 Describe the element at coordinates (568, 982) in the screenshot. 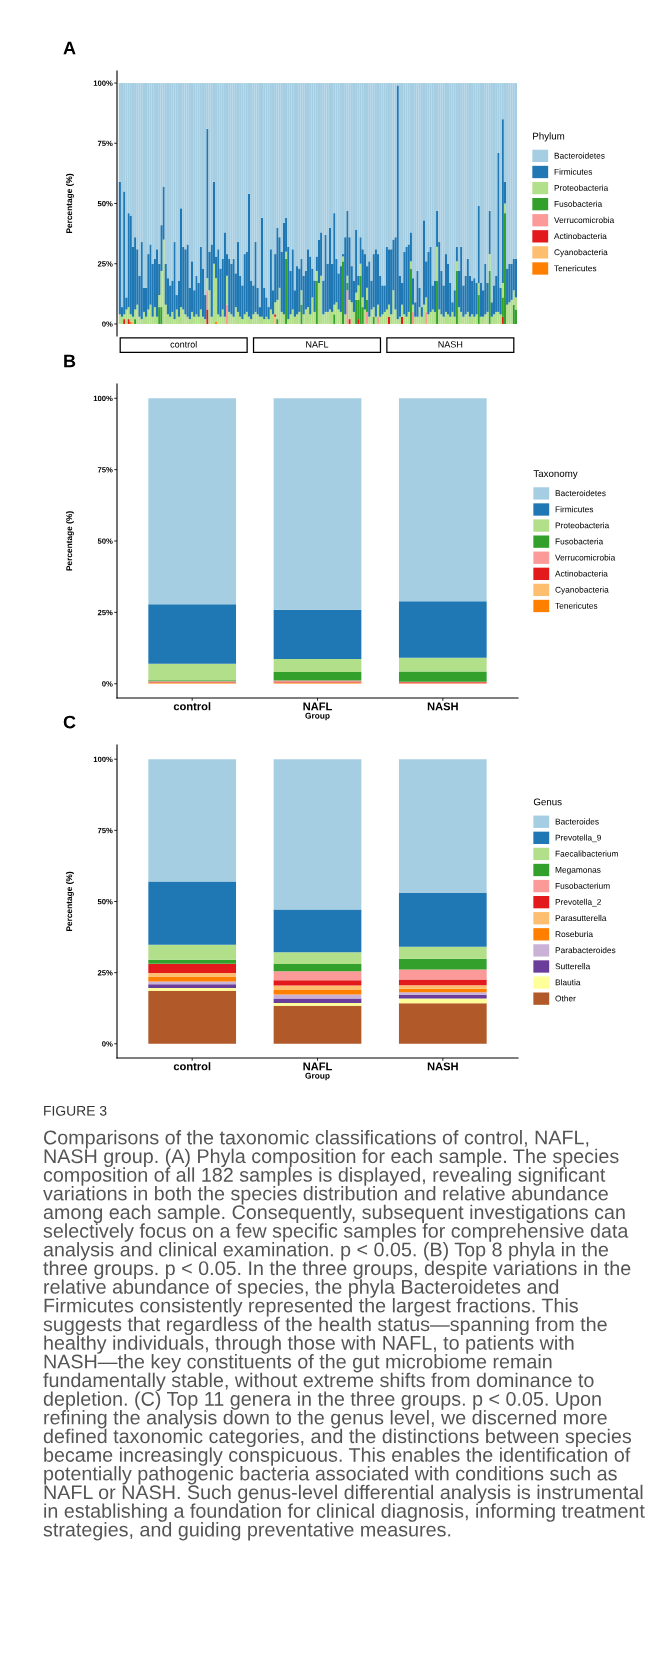

I see `legend-label: Blautia` at that location.